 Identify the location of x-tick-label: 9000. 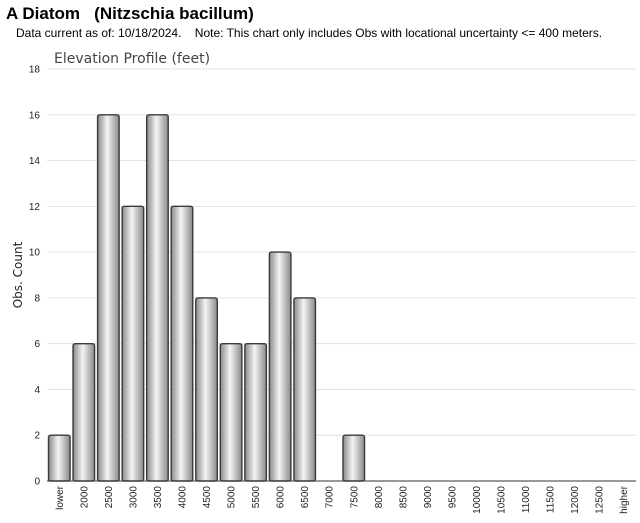
(428, 497).